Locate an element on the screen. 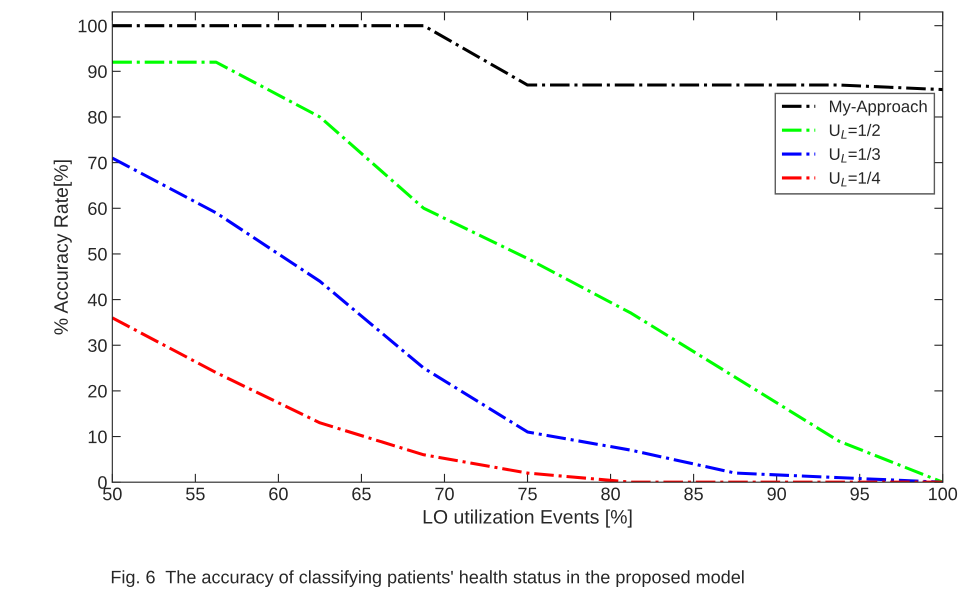  x-tick-label: 70 is located at coordinates (444, 494).